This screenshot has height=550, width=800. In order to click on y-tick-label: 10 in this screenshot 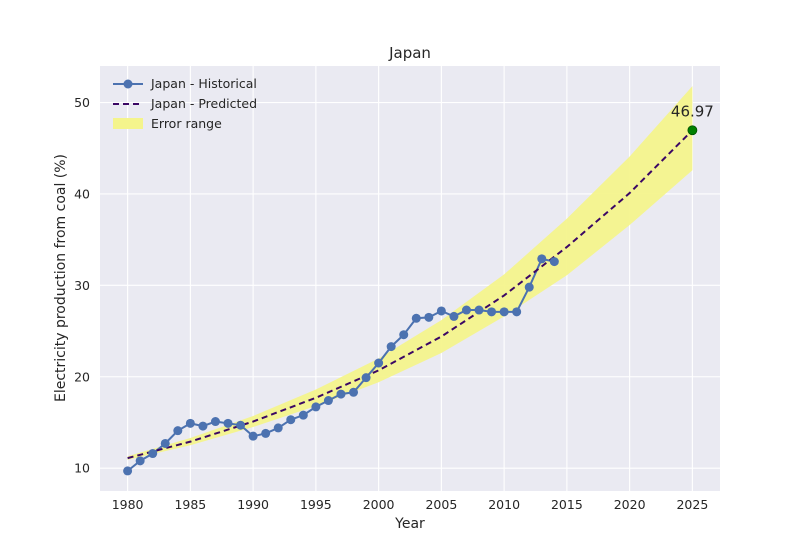, I will do `click(82, 468)`.